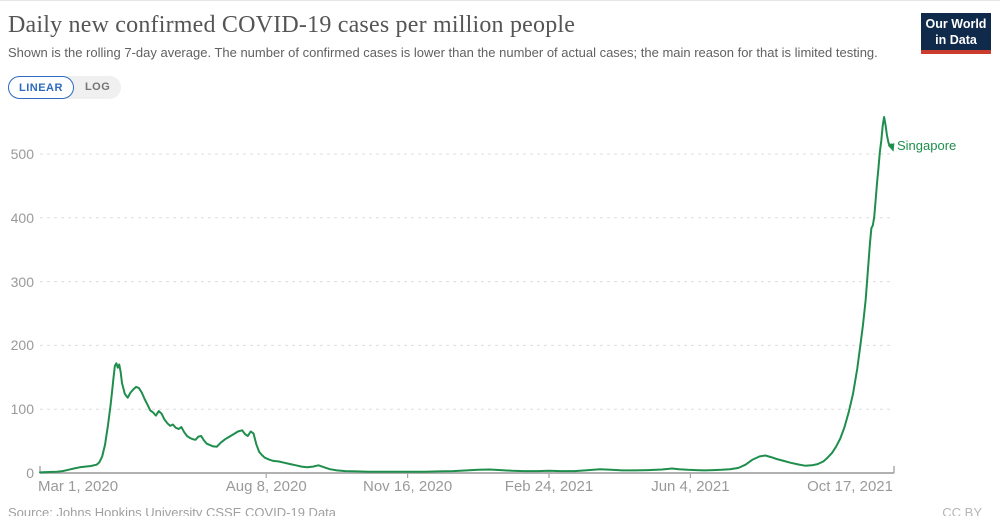  What do you see at coordinates (22, 154) in the screenshot?
I see `y-tick-label: 500` at bounding box center [22, 154].